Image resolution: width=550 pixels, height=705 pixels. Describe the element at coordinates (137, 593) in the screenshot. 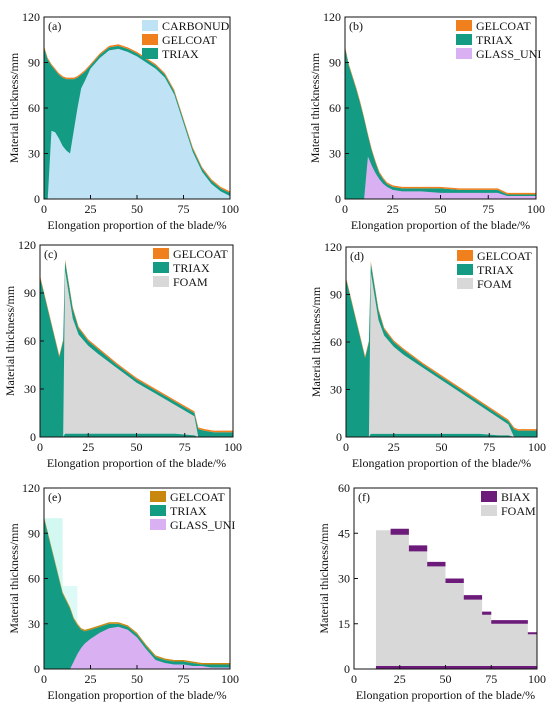

I see `series-triax` at that location.